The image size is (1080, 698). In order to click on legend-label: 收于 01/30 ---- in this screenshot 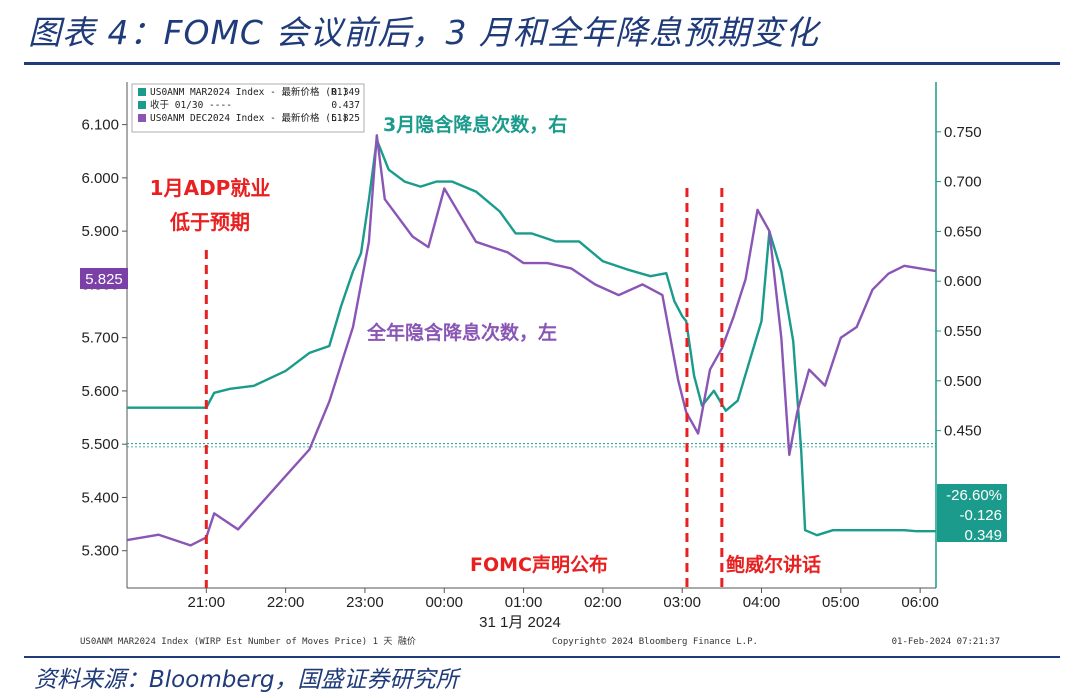, I will do `click(191, 105)`.